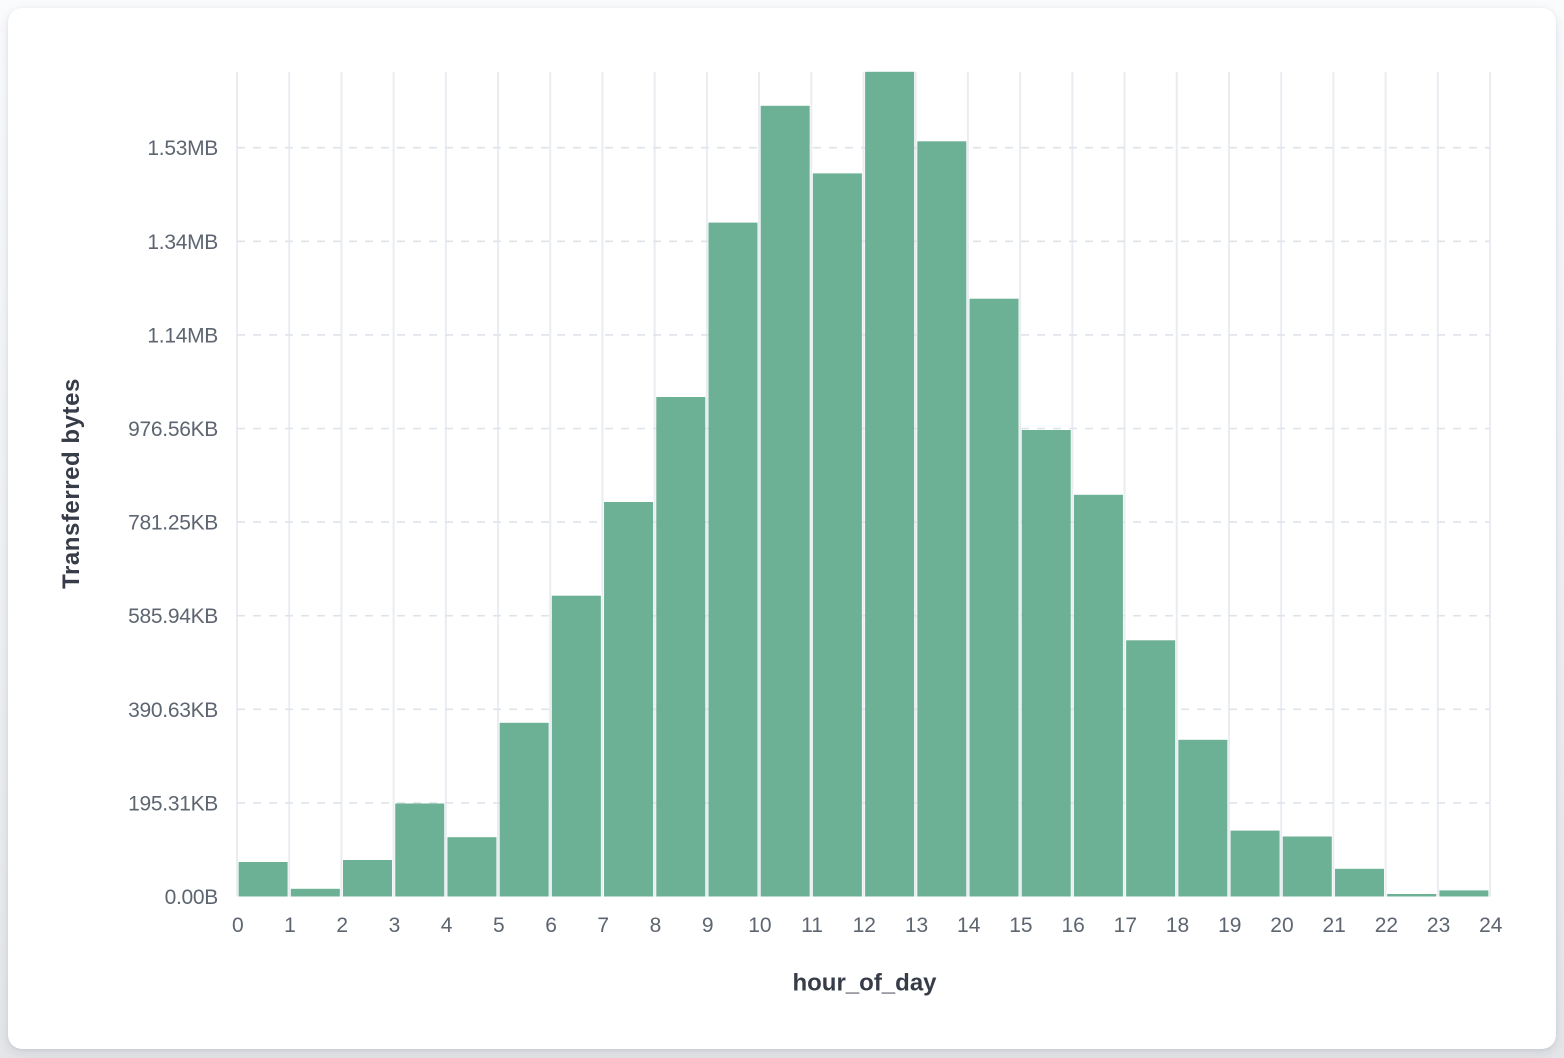 This screenshot has height=1058, width=1564. What do you see at coordinates (1229, 925) in the screenshot?
I see `svg-text: 19` at bounding box center [1229, 925].